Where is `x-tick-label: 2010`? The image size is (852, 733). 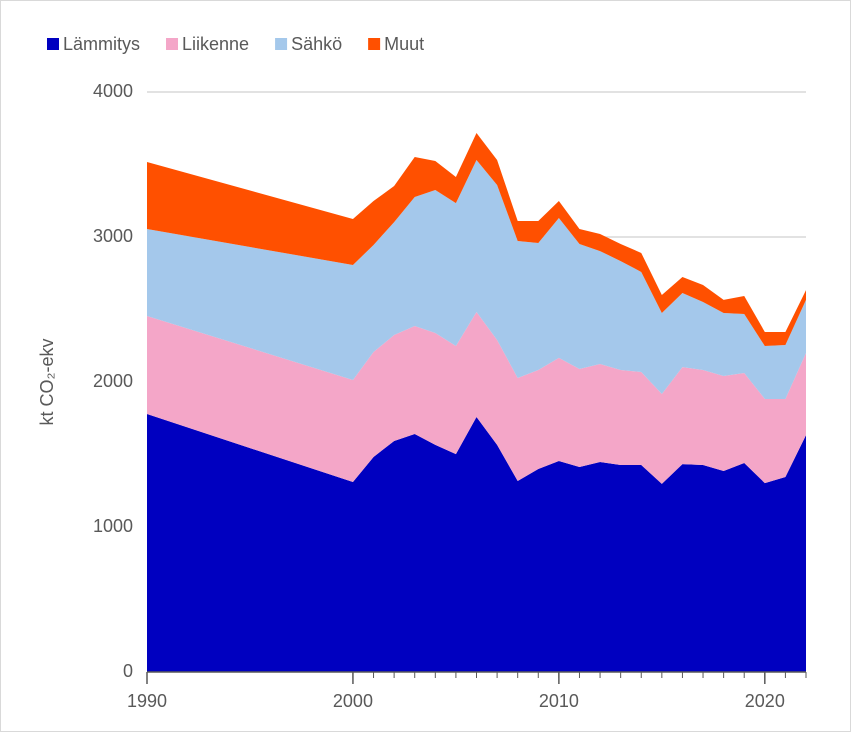 x-tick-label: 2010 is located at coordinates (559, 701).